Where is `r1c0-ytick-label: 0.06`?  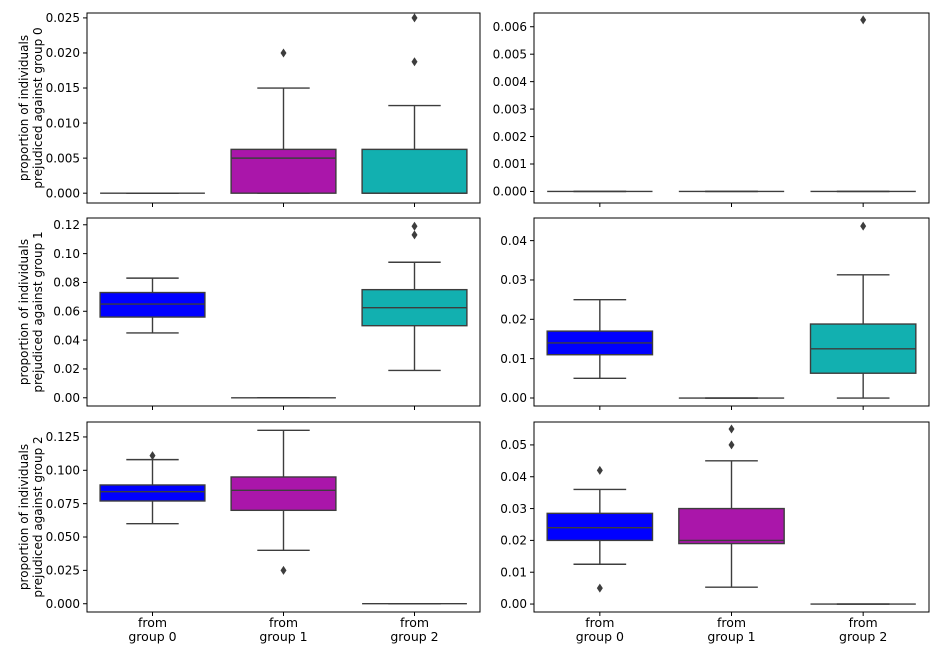 r1c0-ytick-label: 0.06 is located at coordinates (66, 311).